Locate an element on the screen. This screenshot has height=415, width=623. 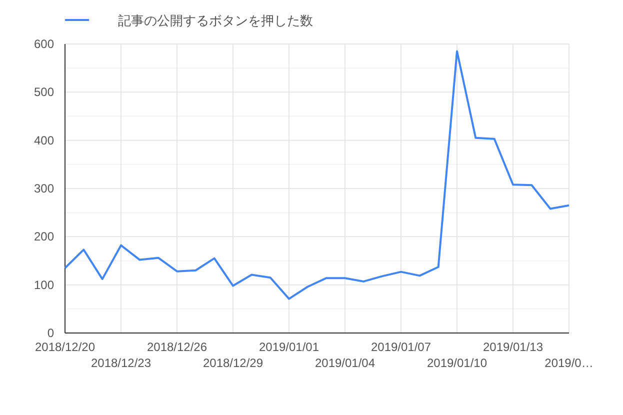
y-tick-label: 600 is located at coordinates (44, 44).